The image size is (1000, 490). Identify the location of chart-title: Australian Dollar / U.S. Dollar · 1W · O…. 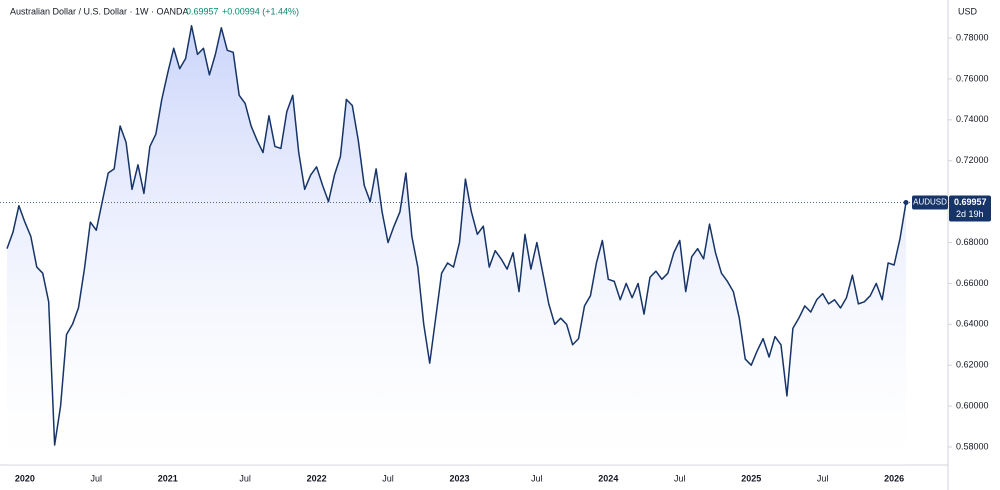
(99, 11).